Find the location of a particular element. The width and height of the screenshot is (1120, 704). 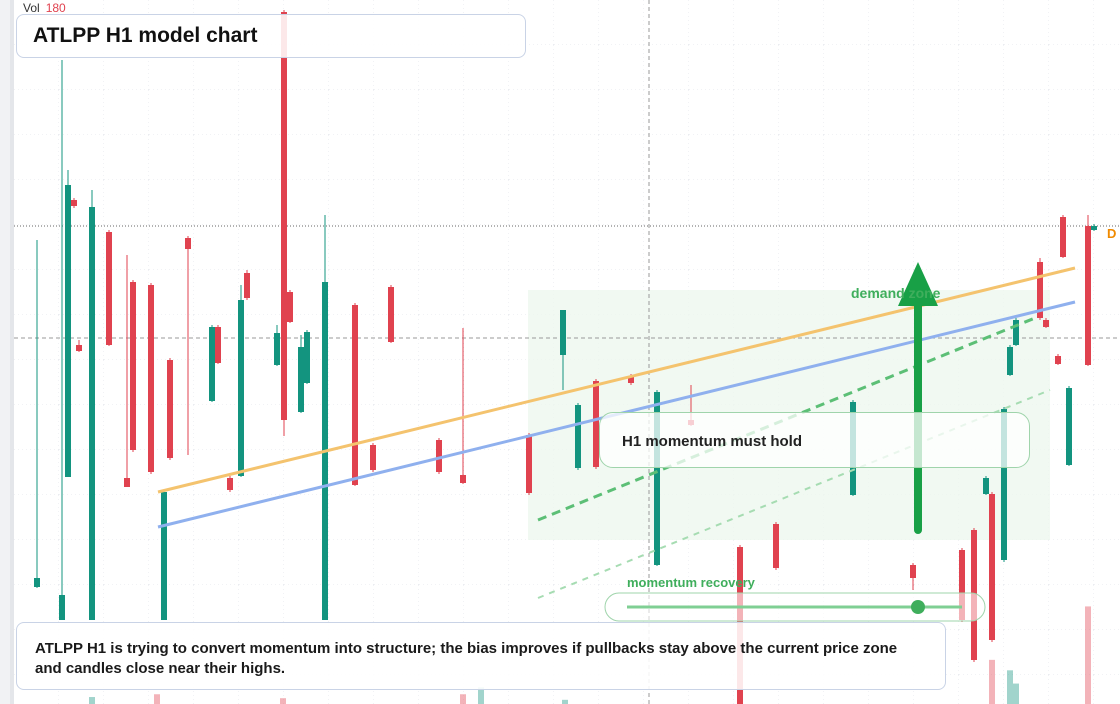

volume-label: Vol is located at coordinates (31, 8).